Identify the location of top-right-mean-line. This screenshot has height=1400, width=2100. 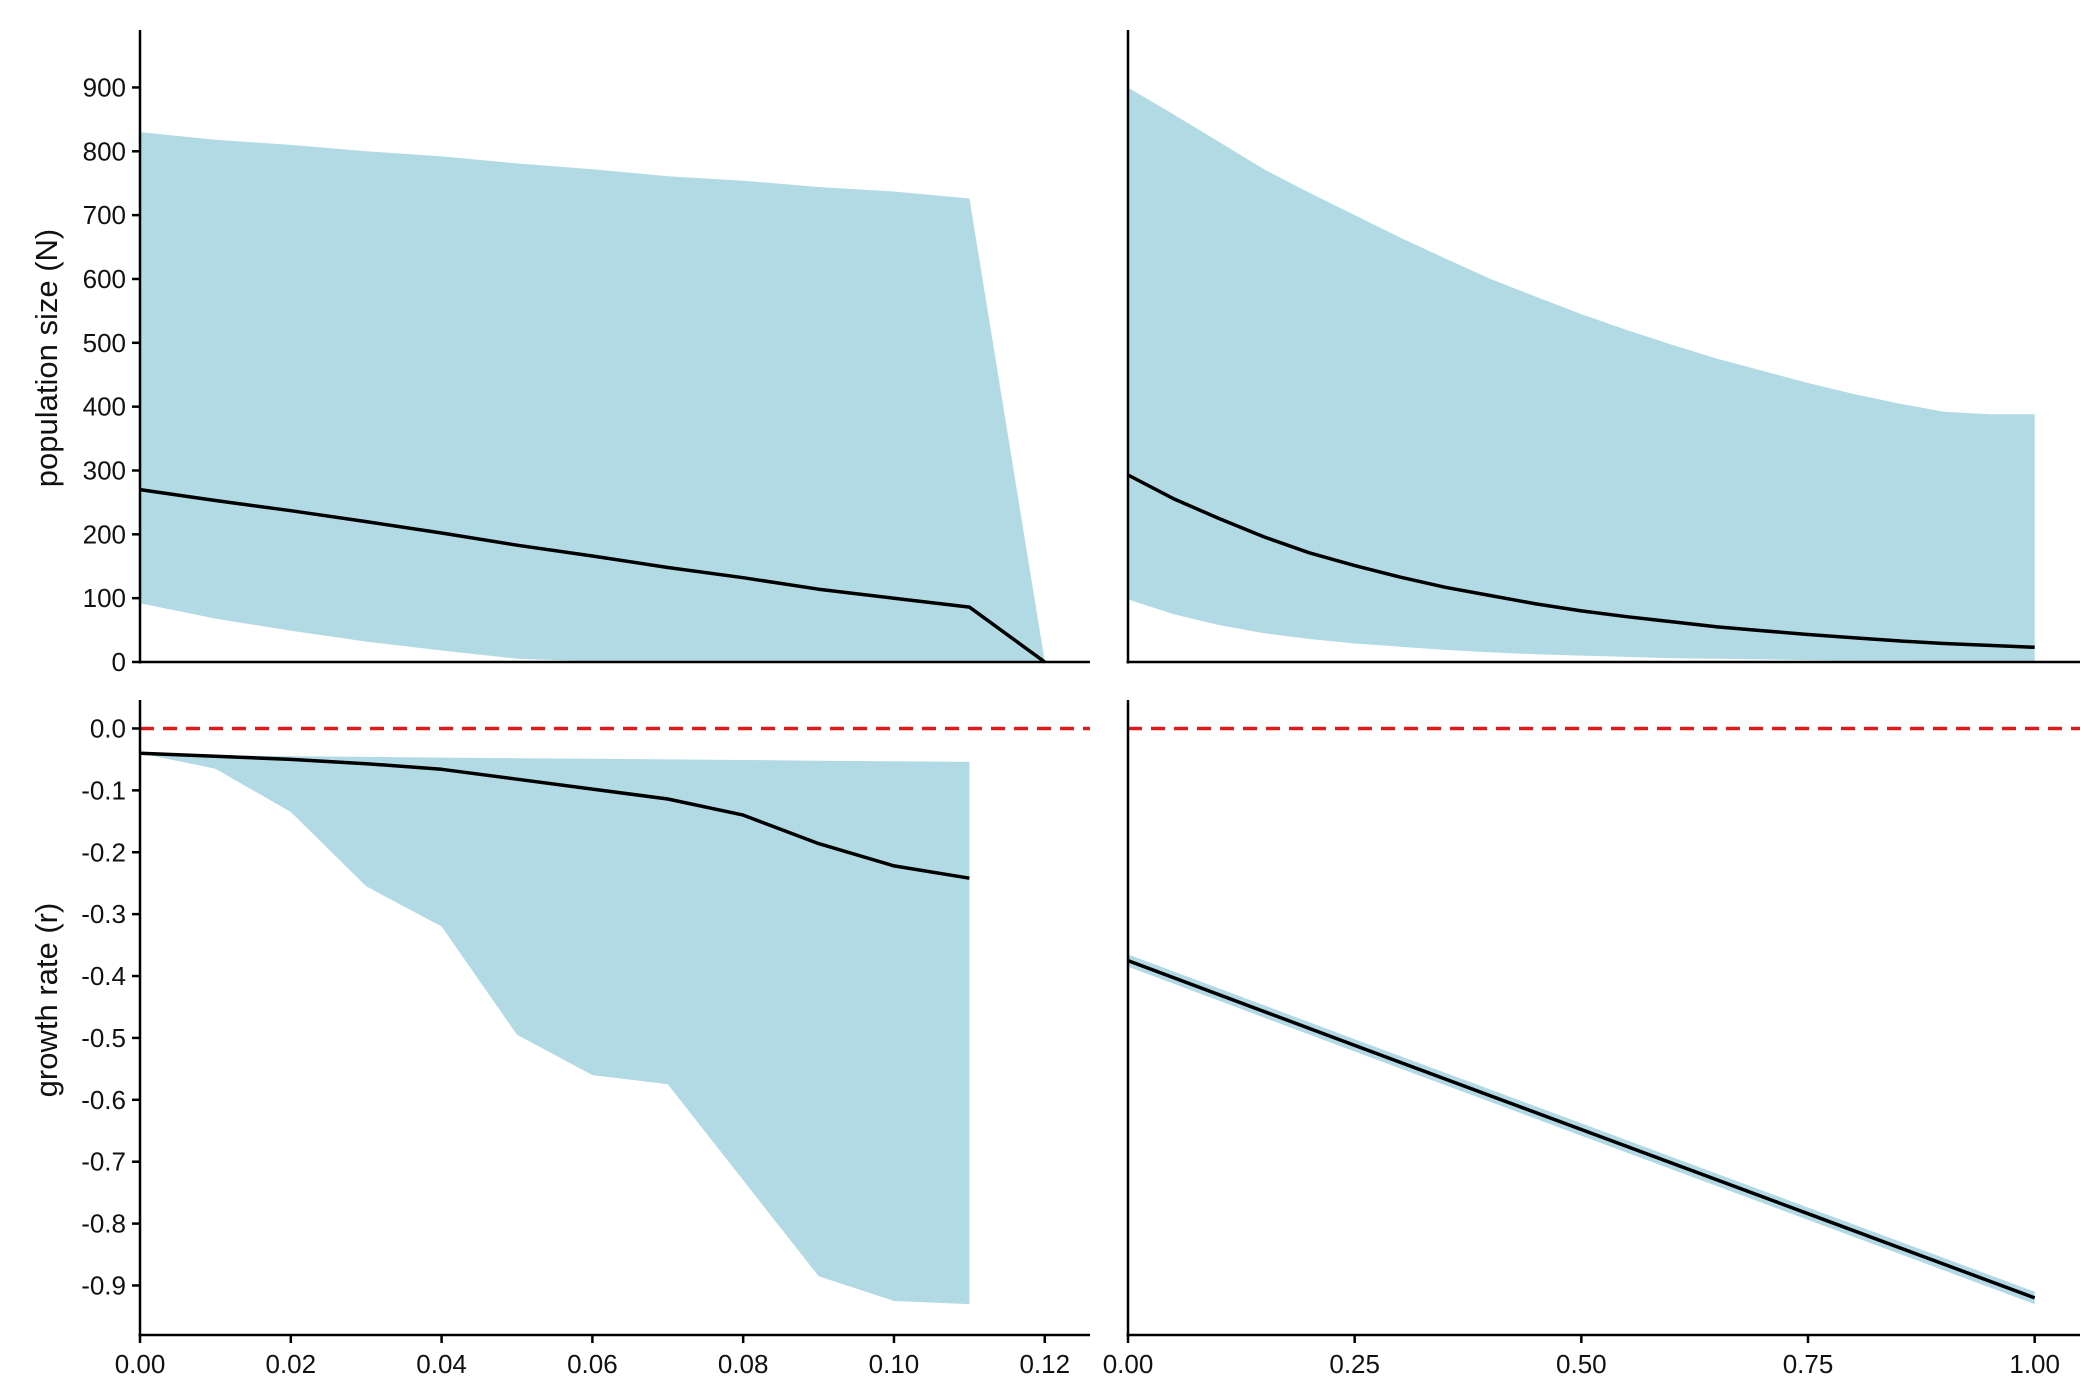
(1581, 561).